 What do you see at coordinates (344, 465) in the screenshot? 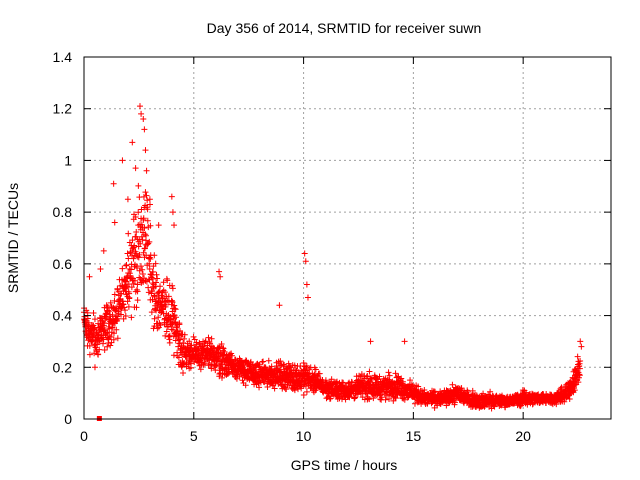
I see `x-axis-label: GPS time / hours` at bounding box center [344, 465].